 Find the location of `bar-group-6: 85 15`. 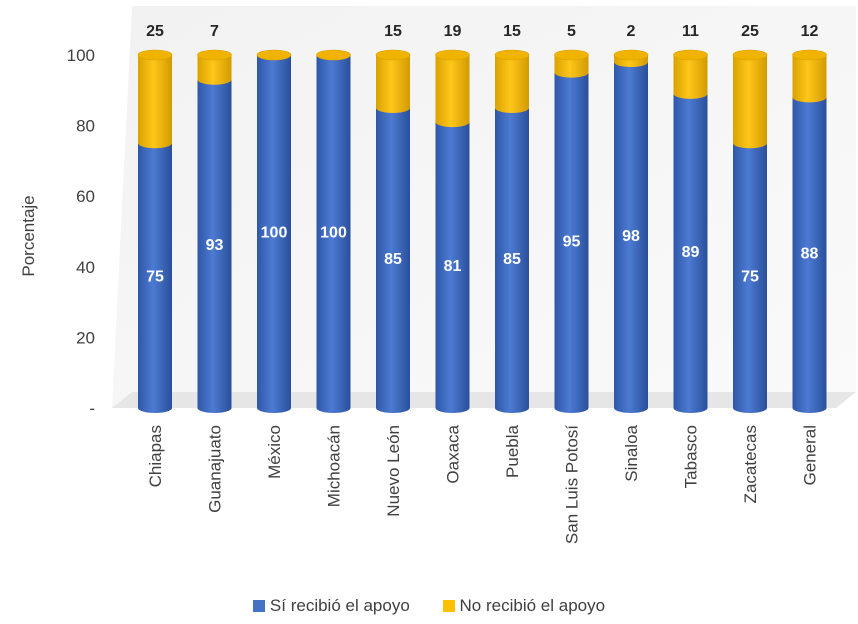

bar-group-6: 85 15 is located at coordinates (512, 218).